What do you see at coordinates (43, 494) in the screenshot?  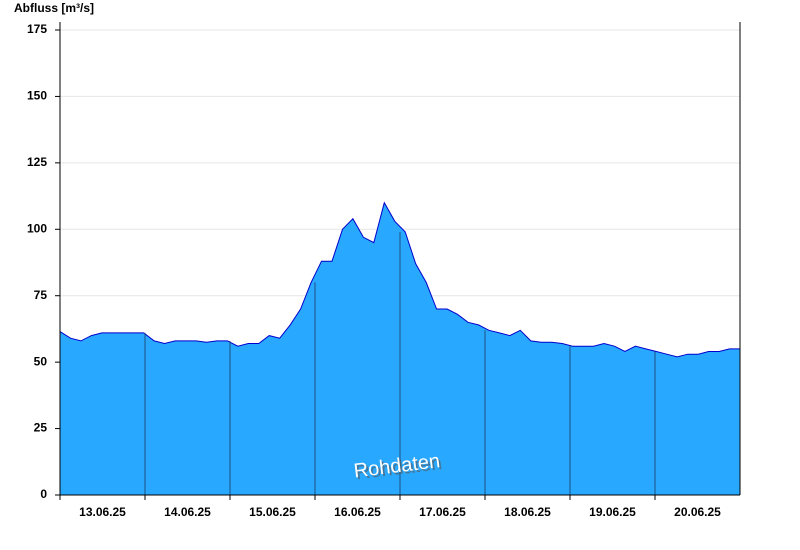 I see `y-tick-label: 0` at bounding box center [43, 494].